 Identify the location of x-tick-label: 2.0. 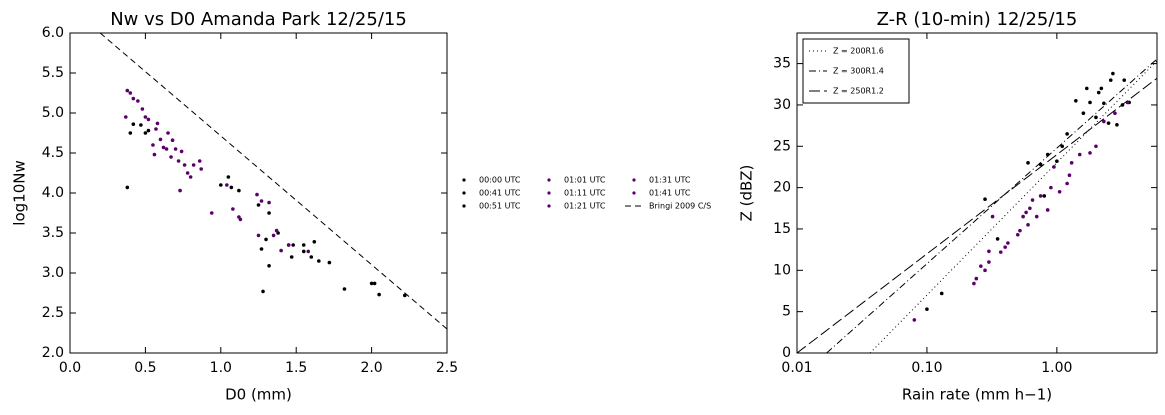
(371, 368).